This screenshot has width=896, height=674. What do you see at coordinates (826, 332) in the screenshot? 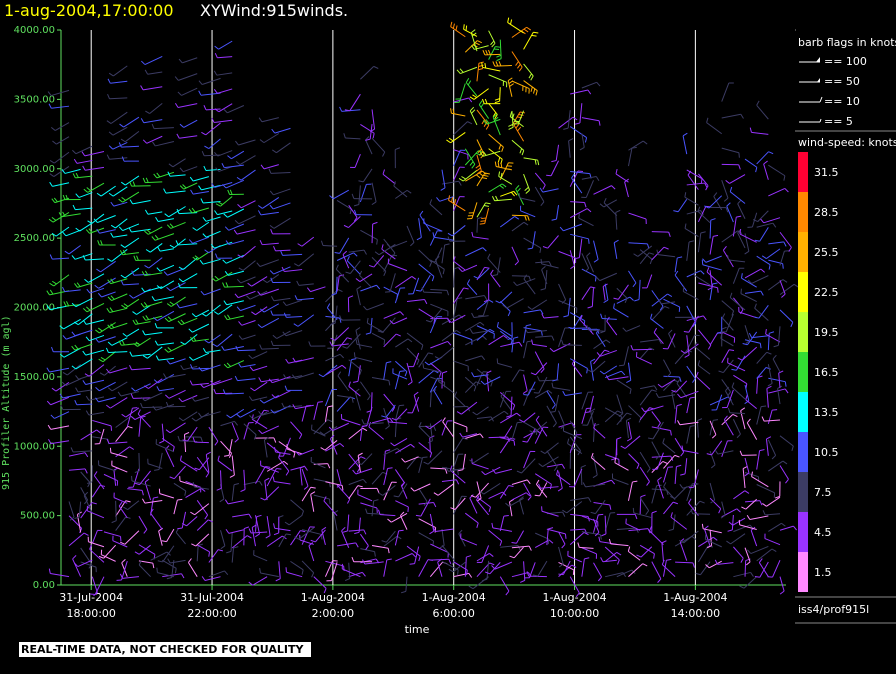
I see `speed-level-label: 19.5` at bounding box center [826, 332].